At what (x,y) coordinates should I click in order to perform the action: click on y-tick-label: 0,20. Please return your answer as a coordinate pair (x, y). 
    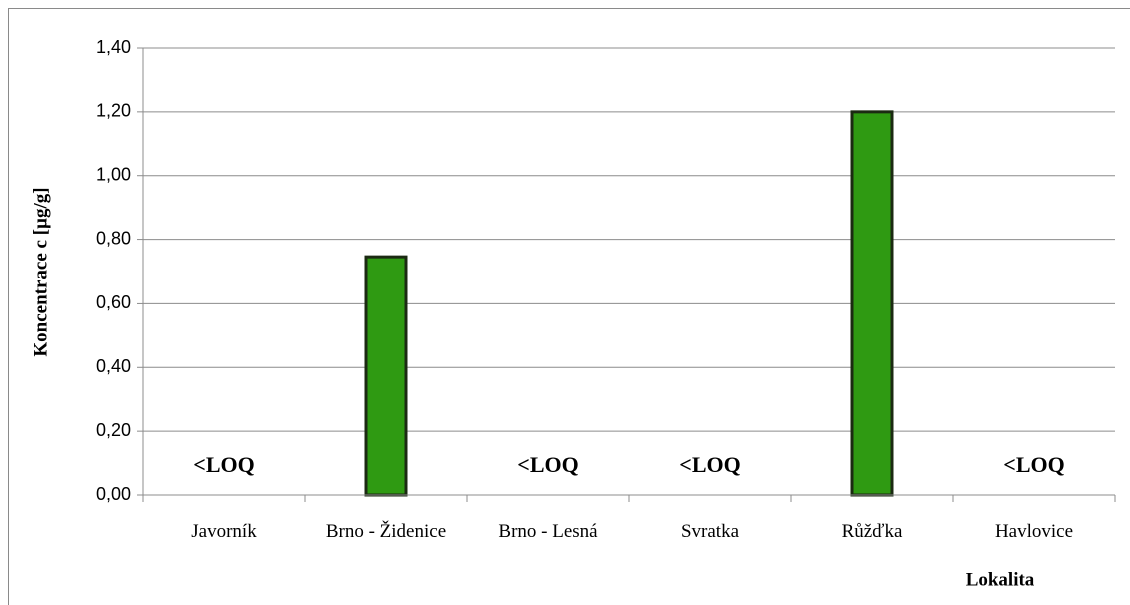
    Looking at the image, I should click on (113, 430).